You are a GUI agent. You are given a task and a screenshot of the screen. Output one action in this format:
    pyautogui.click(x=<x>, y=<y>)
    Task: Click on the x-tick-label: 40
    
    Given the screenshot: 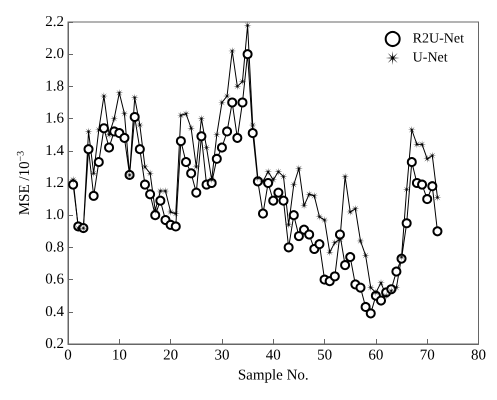 What is the action you would take?
    pyautogui.click(x=273, y=356)
    